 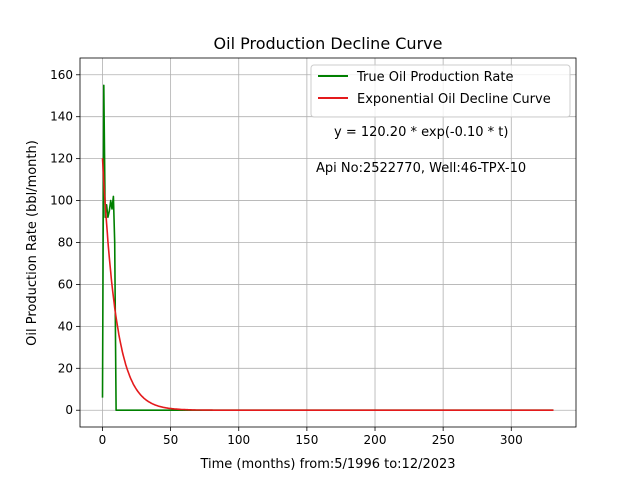 I want to click on y-tick-label: 0, so click(x=69, y=410).